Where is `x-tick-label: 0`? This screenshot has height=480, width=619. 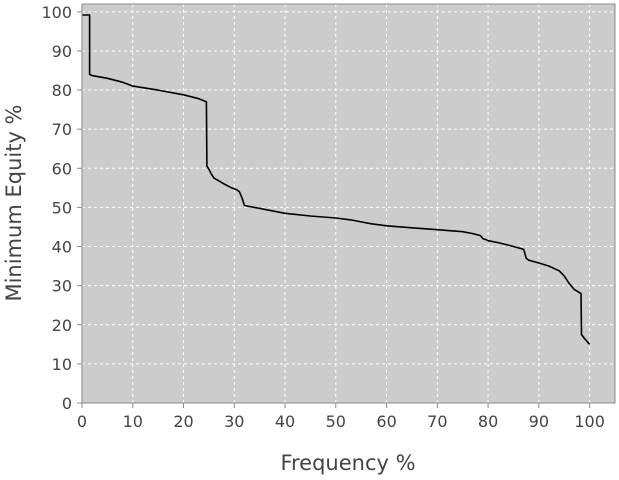 x-tick-label: 0 is located at coordinates (82, 421).